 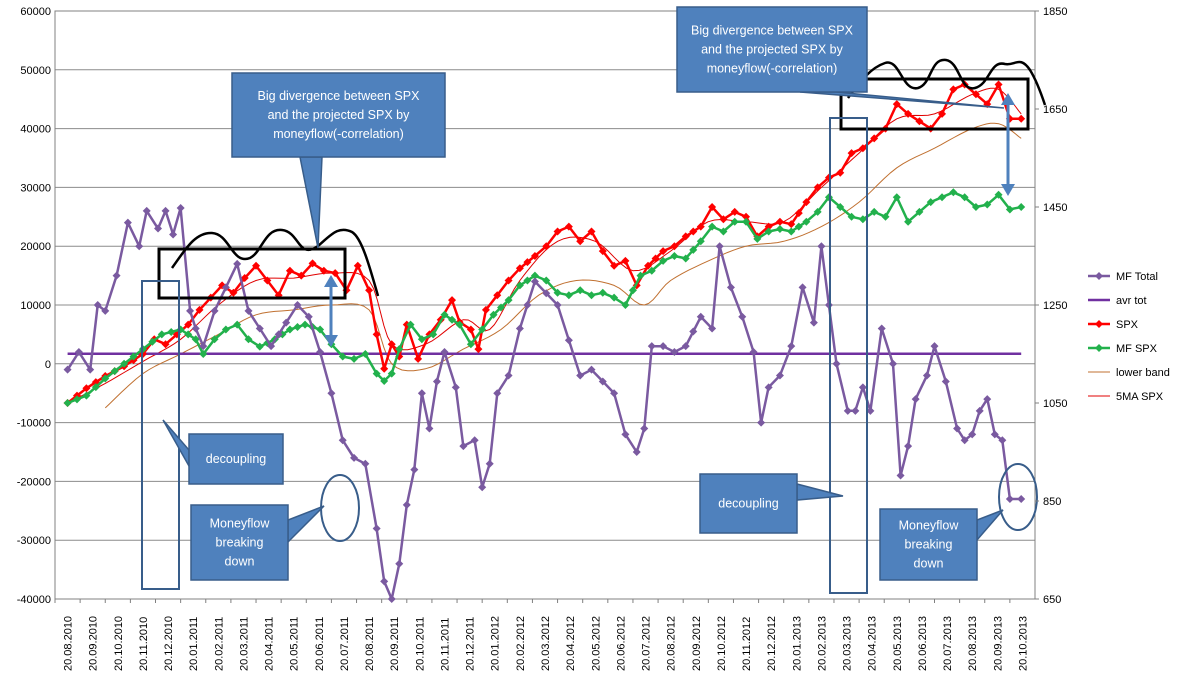 What do you see at coordinates (119, 643) in the screenshot?
I see `x-tick-label: 20.10.2010` at bounding box center [119, 643].